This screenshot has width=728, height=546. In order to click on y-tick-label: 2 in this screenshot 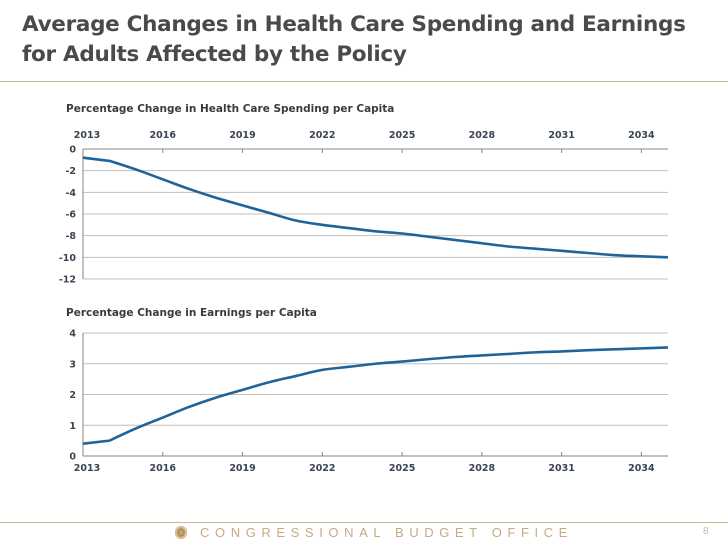, I will do `click(72, 395)`.